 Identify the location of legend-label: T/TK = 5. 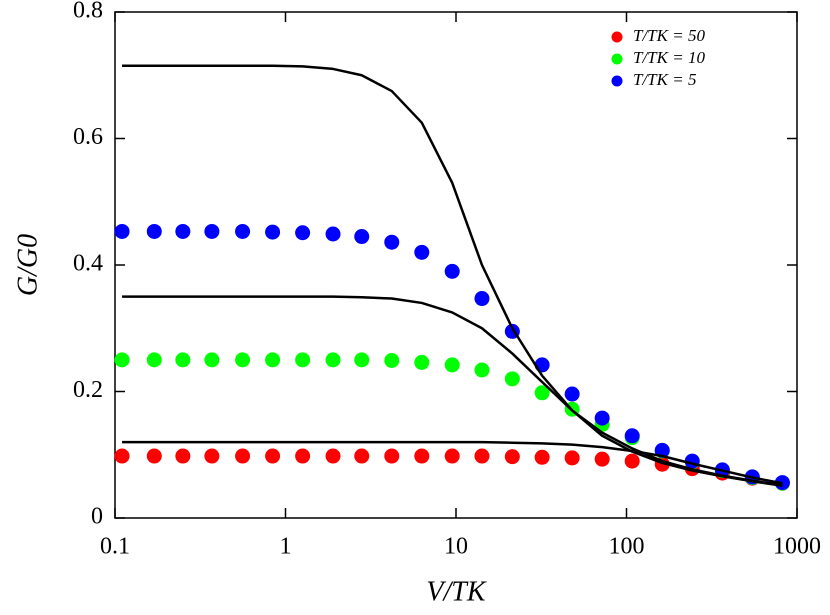
(664, 79).